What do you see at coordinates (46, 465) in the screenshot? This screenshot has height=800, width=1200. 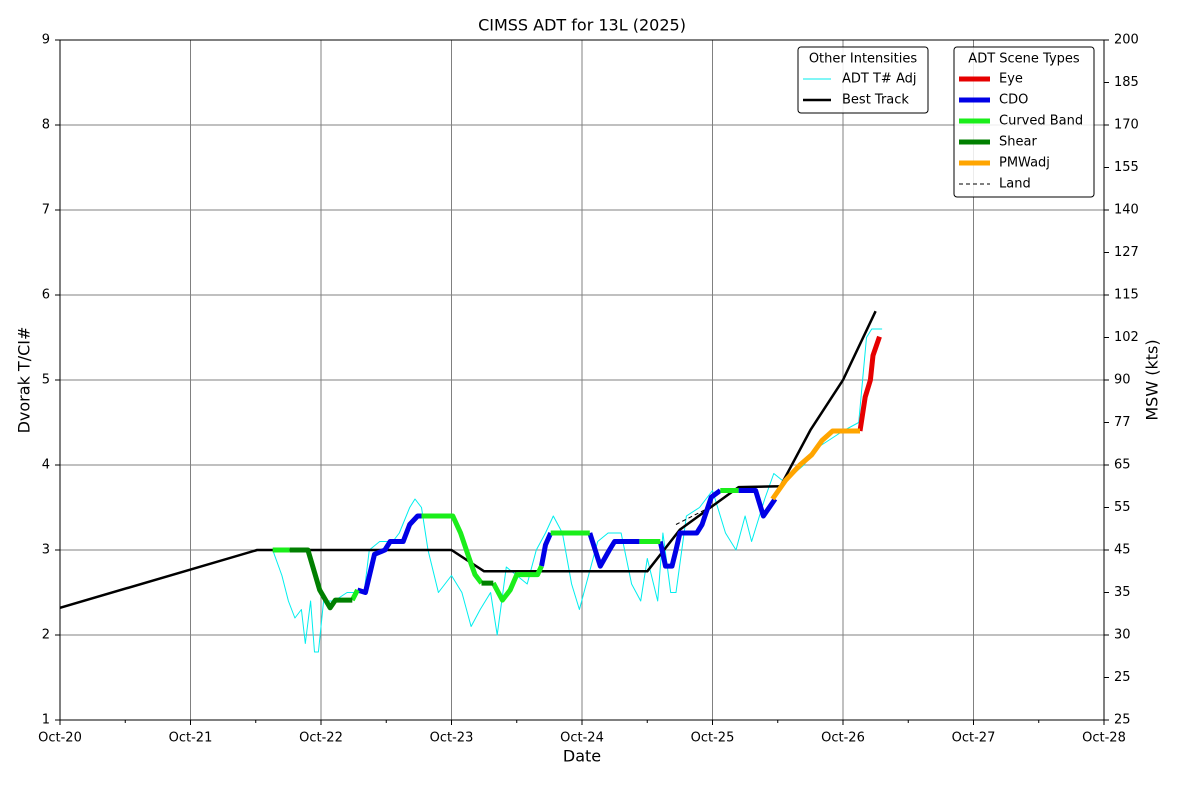 I see `y-tick-label: 4` at bounding box center [46, 465].